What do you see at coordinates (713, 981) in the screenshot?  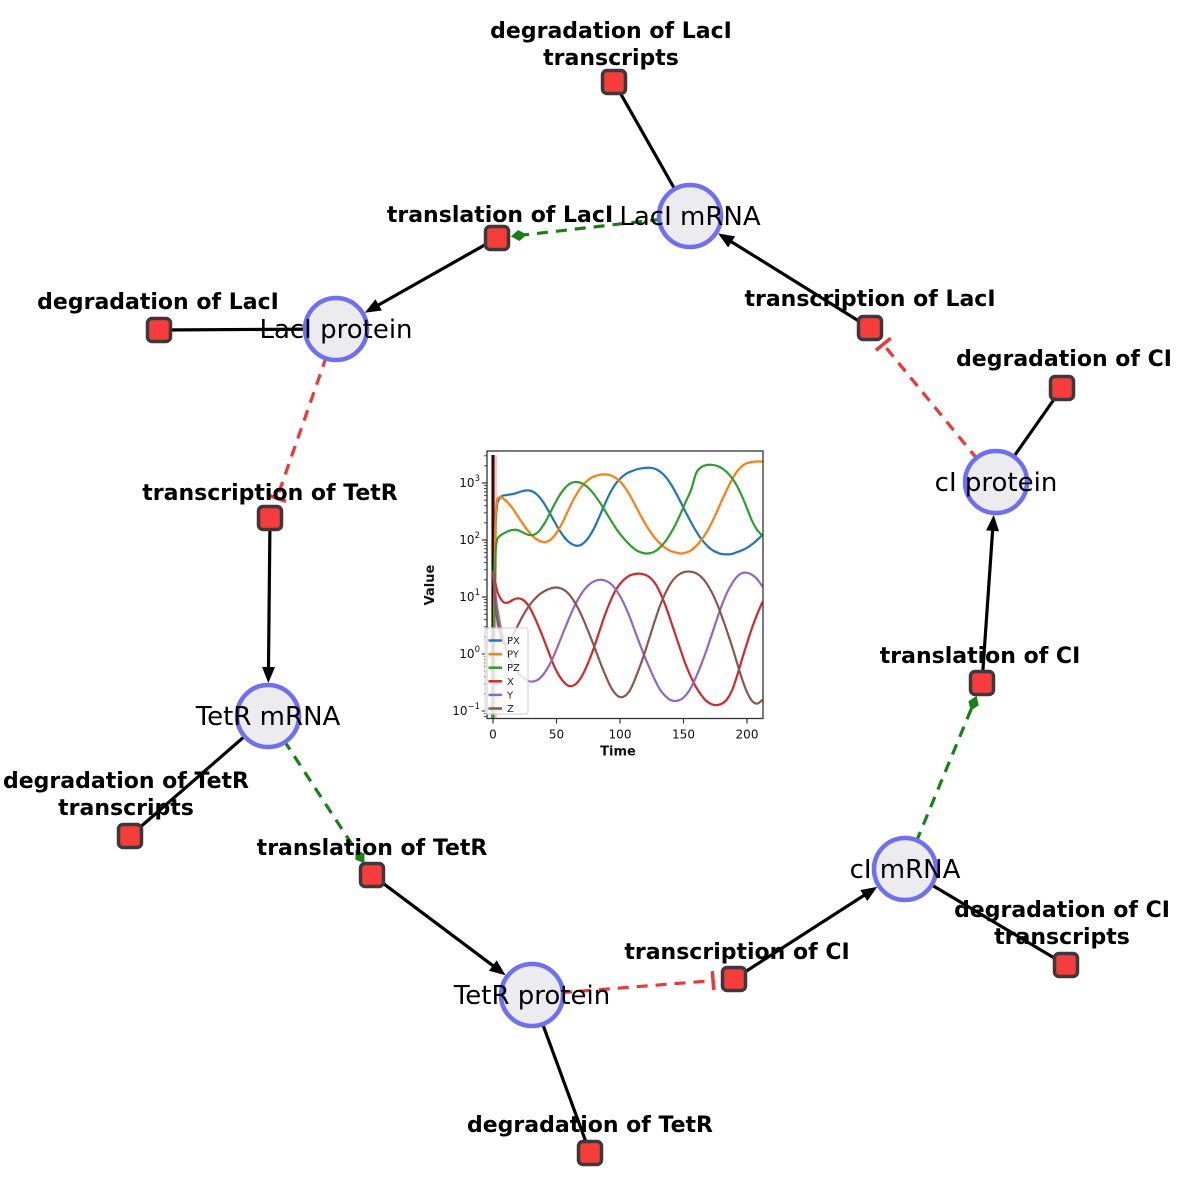 I see `edge-inhibition-tetr_protein-transcr_ci-tbar` at bounding box center [713, 981].